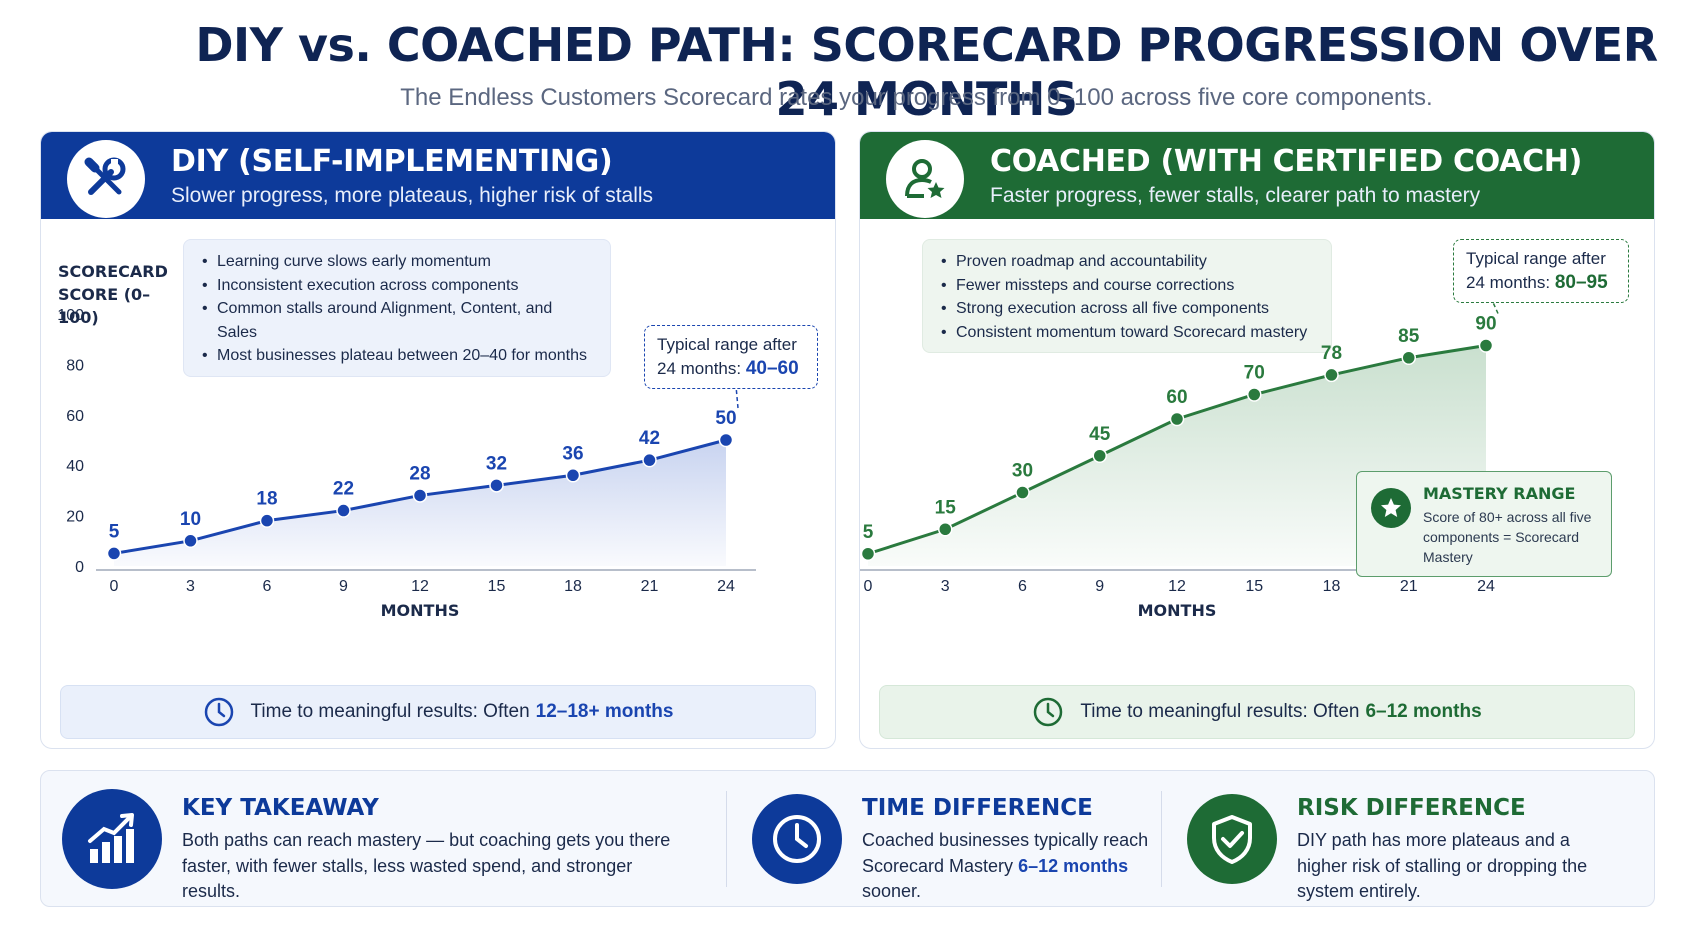 The image size is (1693, 929). I want to click on data-label: 85, so click(1409, 336).